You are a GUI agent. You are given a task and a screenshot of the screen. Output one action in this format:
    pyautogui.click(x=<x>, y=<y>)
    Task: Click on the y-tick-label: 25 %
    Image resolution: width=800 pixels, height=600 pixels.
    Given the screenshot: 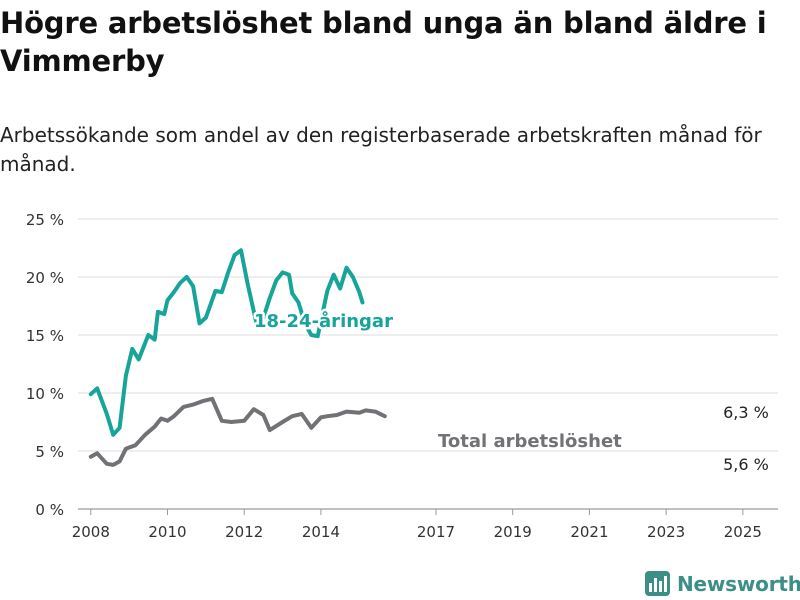 What is the action you would take?
    pyautogui.click(x=45, y=220)
    